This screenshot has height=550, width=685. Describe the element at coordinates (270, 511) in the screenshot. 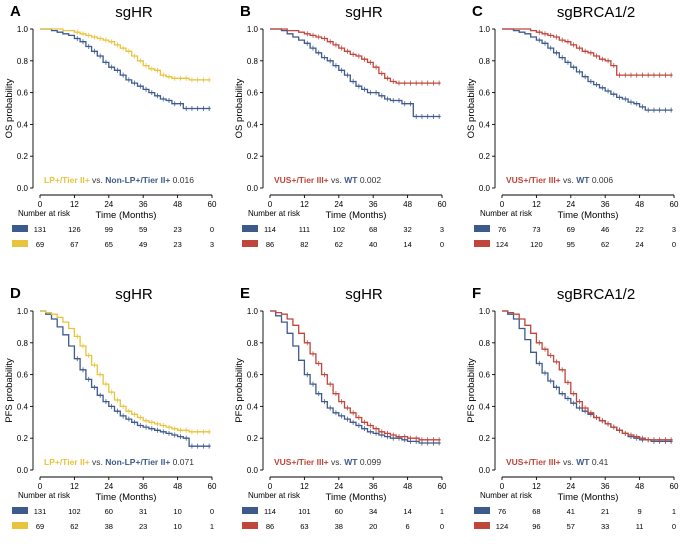

I see `risk-count: 114` at that location.